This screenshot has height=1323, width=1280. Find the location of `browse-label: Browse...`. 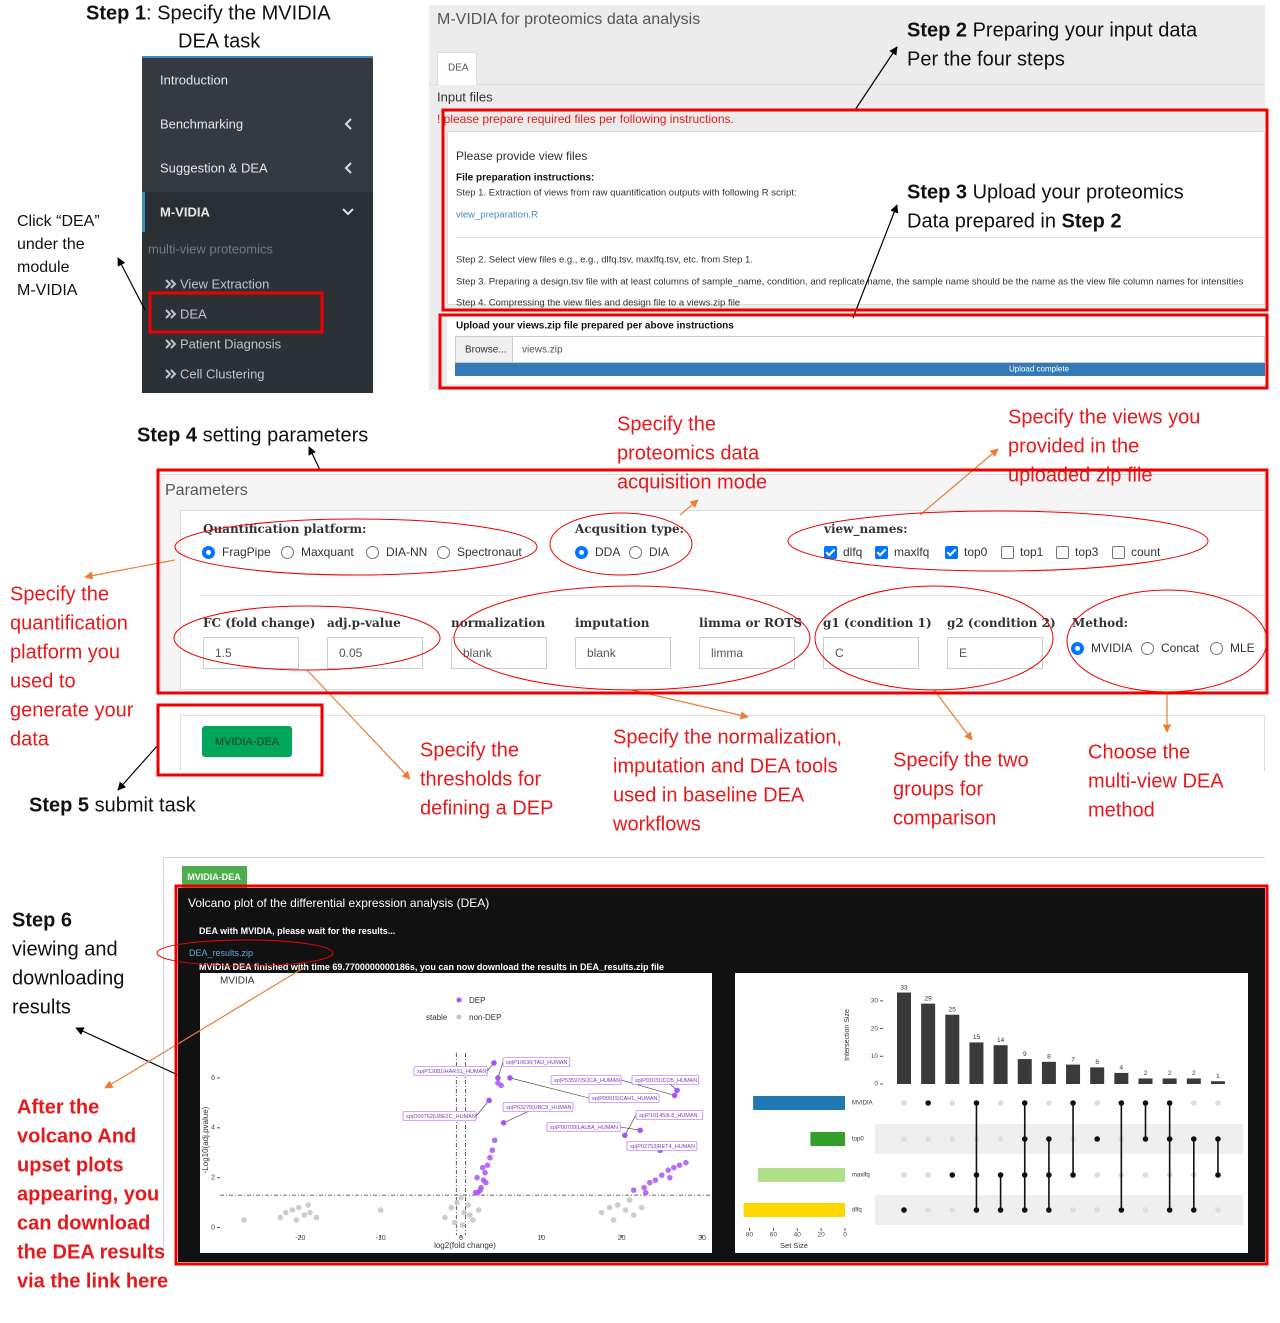

browse-label: Browse... is located at coordinates (486, 350).